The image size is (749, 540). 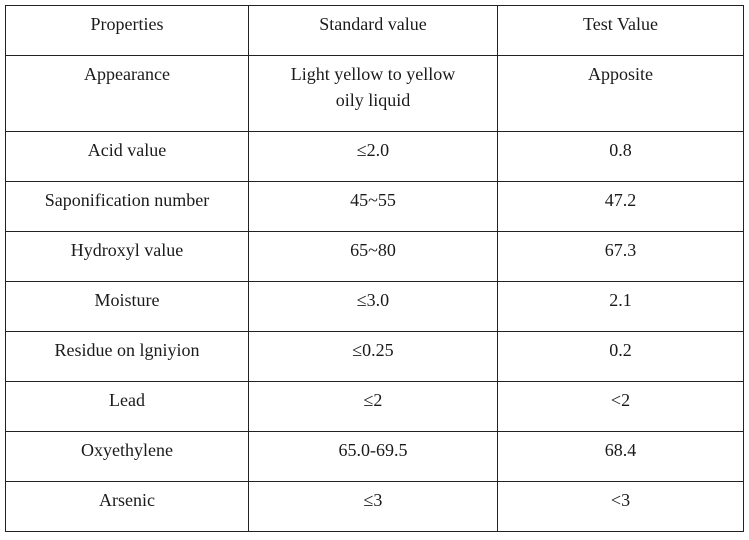 I want to click on property-cell: Saponification number, so click(x=127, y=206).